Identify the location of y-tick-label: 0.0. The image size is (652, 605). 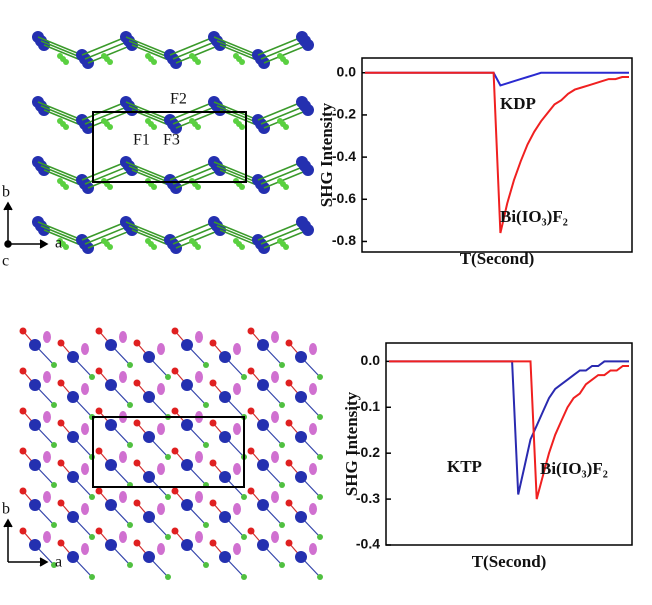
(371, 360).